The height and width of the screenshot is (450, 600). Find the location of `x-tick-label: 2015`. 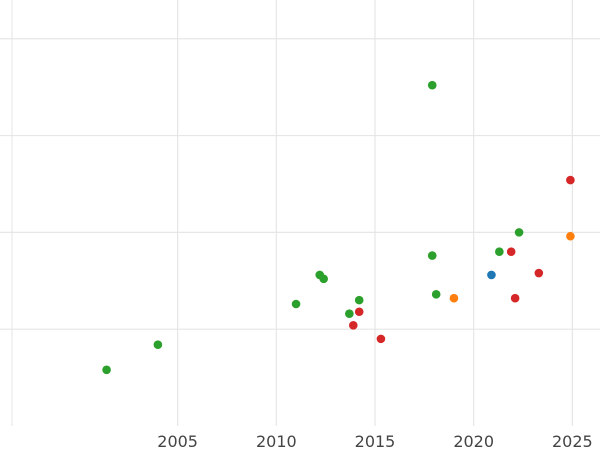

x-tick-label: 2015 is located at coordinates (375, 441).